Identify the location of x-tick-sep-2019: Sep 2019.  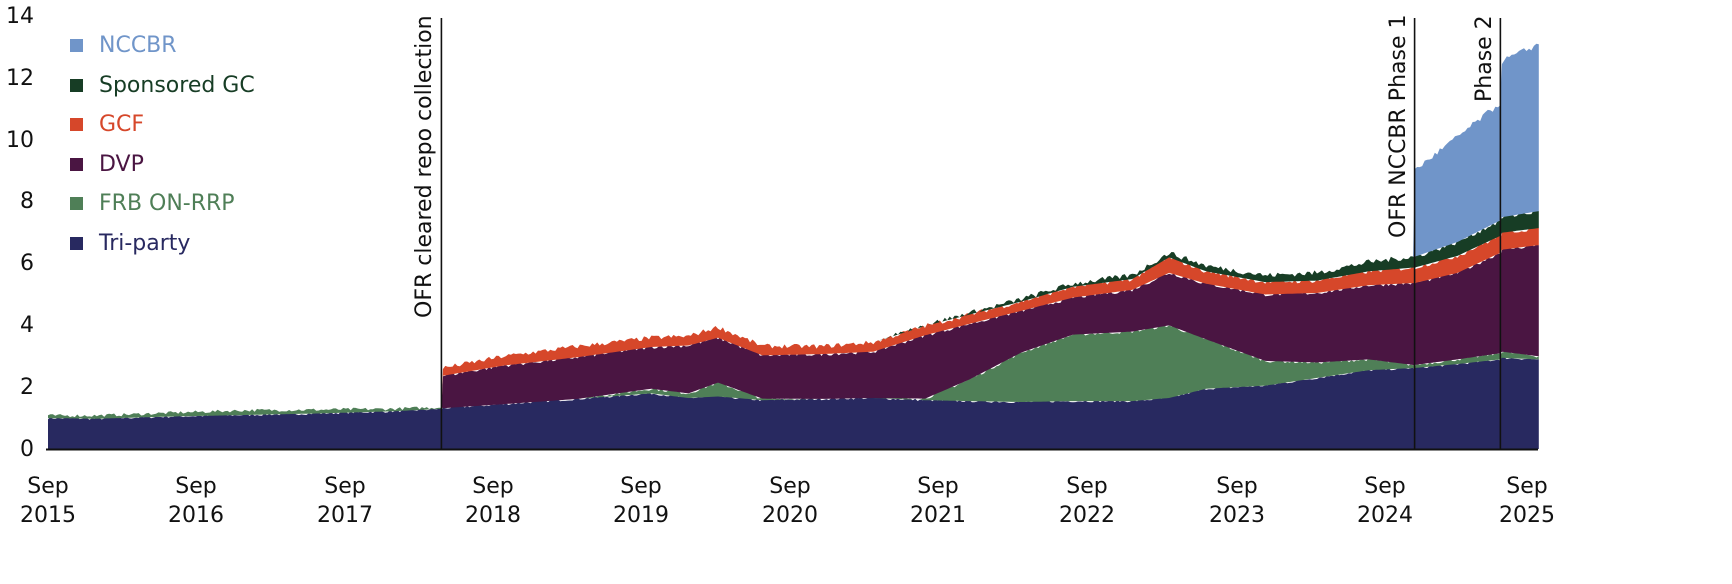
(641, 501).